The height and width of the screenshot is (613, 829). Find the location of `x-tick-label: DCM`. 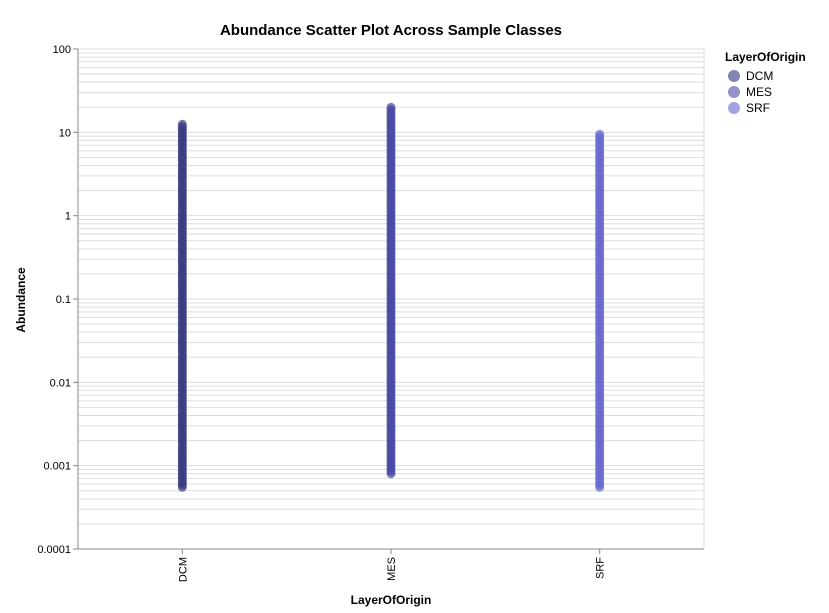

x-tick-label: DCM is located at coordinates (183, 569).